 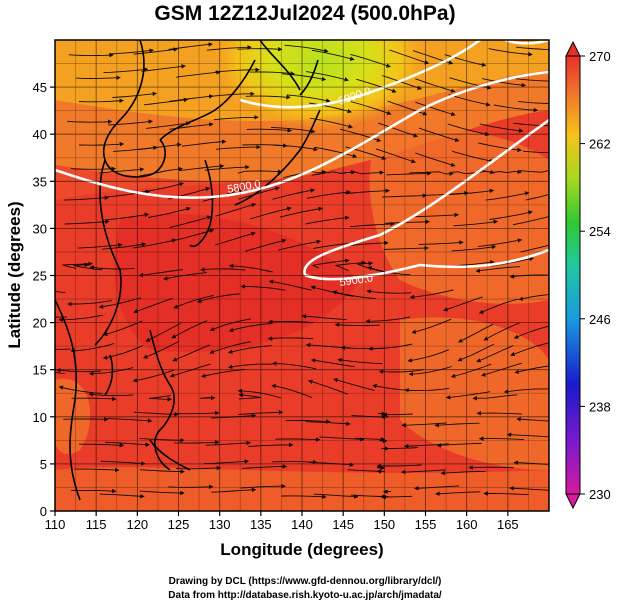 I want to click on x-tick-label: 125, so click(x=179, y=524).